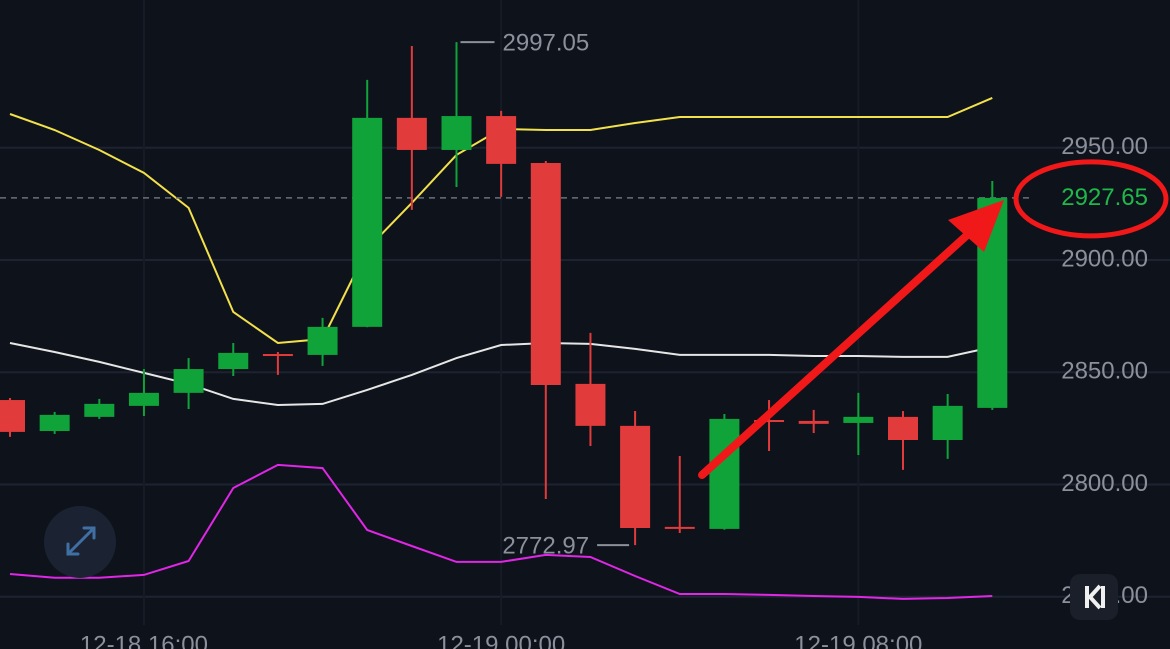 The image size is (1170, 649). What do you see at coordinates (838, 351) in the screenshot?
I see `arrow-shaft` at bounding box center [838, 351].